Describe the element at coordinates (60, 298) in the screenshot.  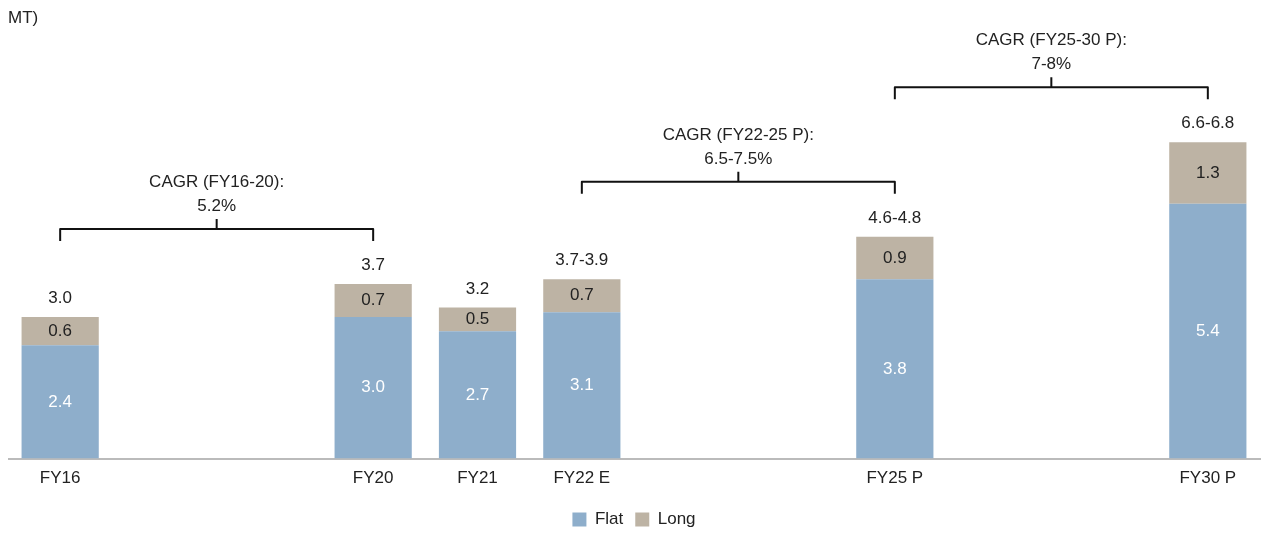
I see `total-label: 3.0` at that location.